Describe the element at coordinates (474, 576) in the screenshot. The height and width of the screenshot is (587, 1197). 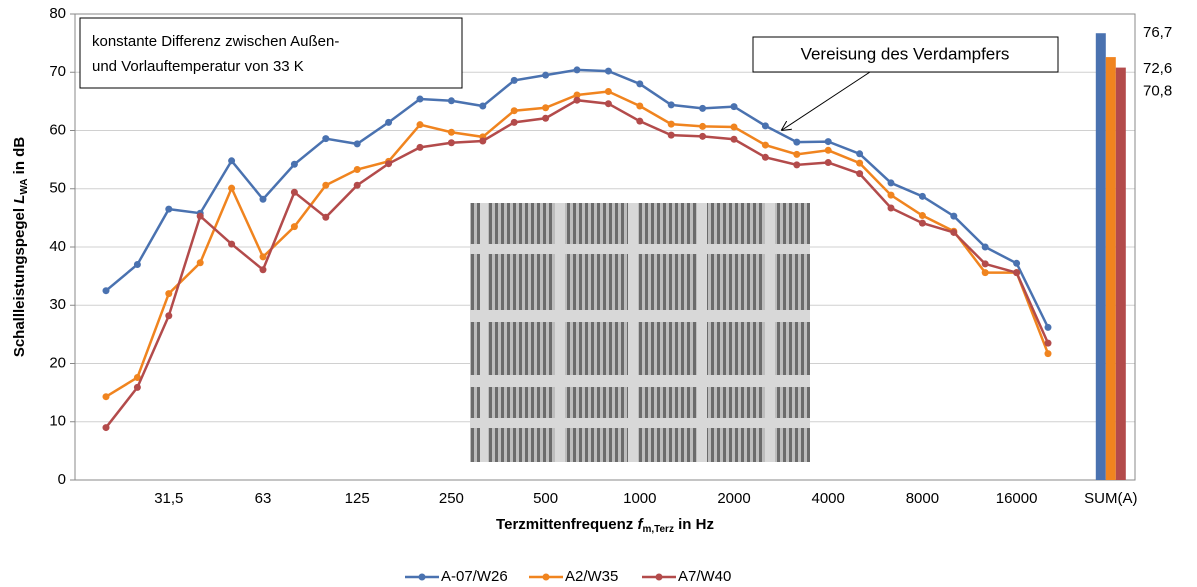
I see `legend-label: A-07/W26` at that location.